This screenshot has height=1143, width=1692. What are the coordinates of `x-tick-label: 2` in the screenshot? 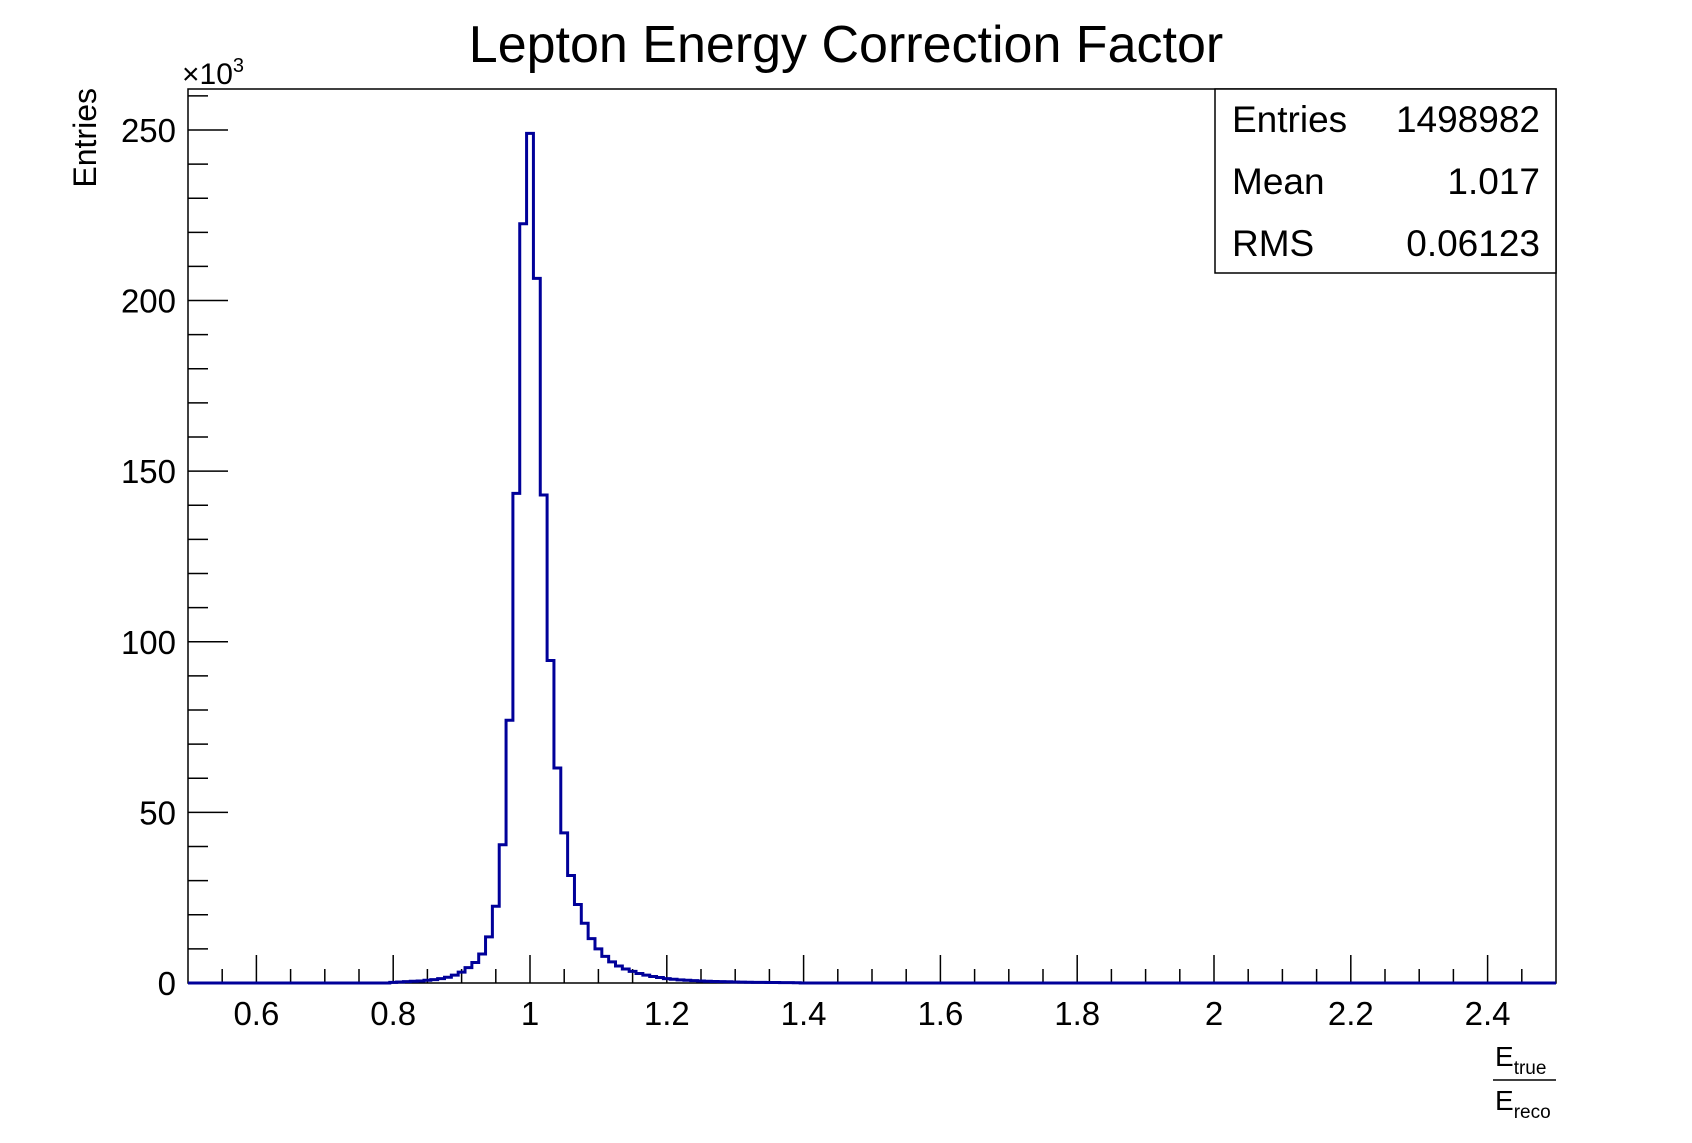 It's located at (1214, 1013).